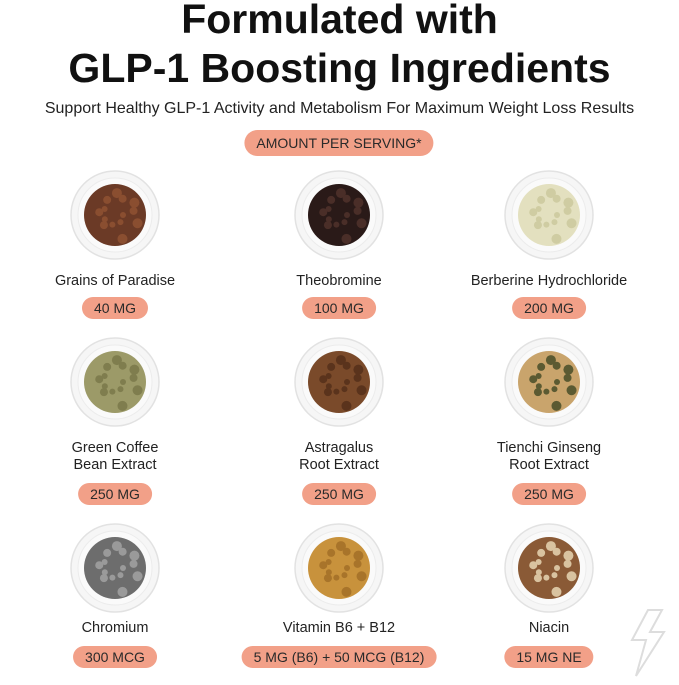 Image resolution: width=679 pixels, height=685 pixels. I want to click on ingredient-name: Root Extract, so click(549, 465).